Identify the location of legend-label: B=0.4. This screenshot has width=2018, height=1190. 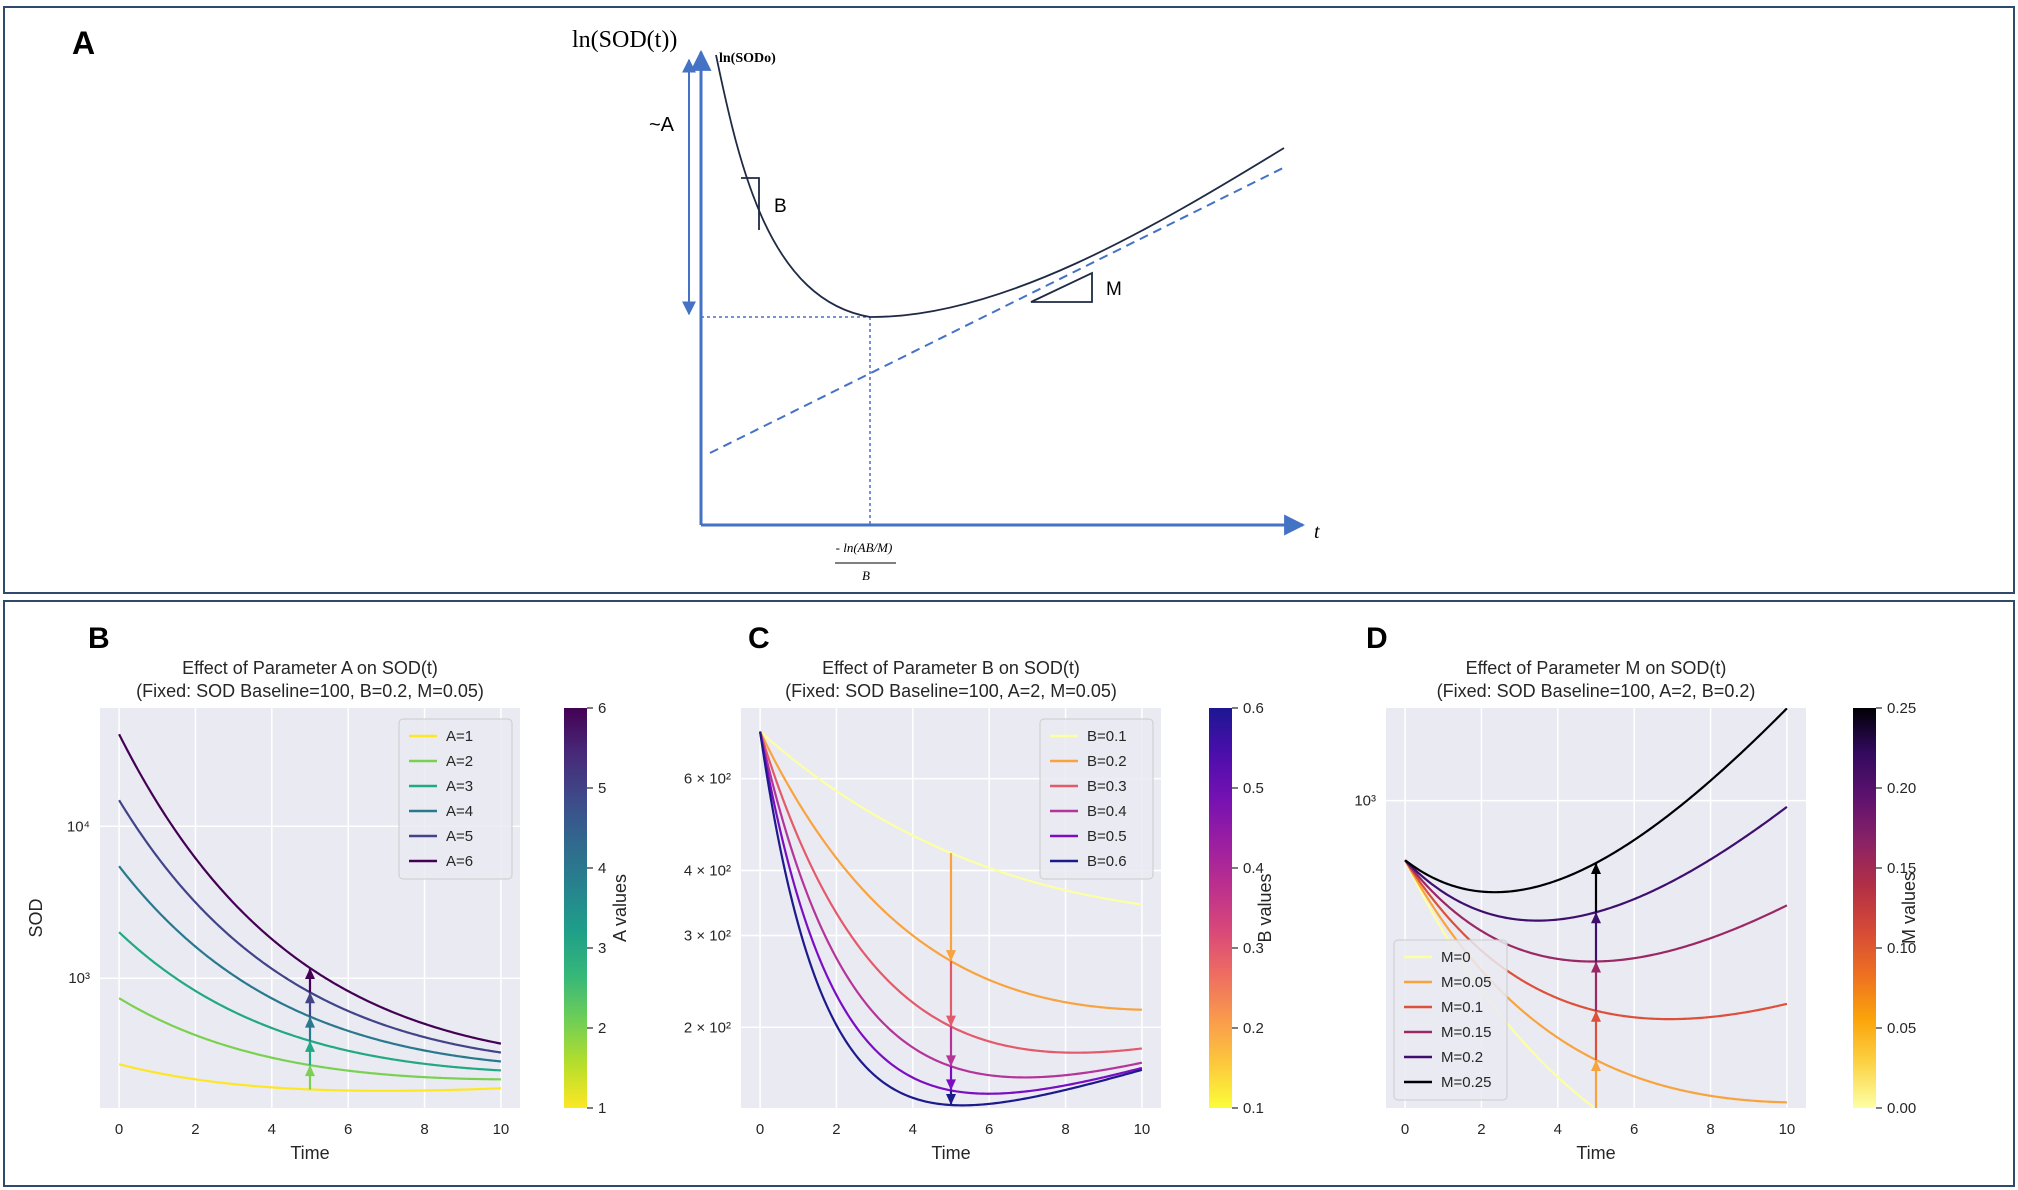
(1107, 811).